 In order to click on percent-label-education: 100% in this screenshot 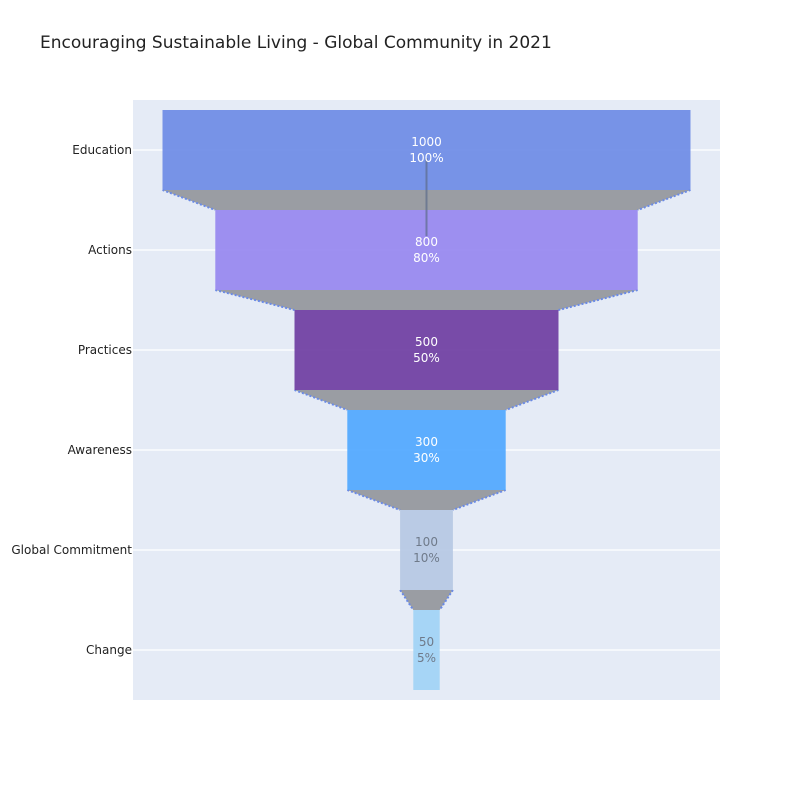, I will do `click(426, 158)`.